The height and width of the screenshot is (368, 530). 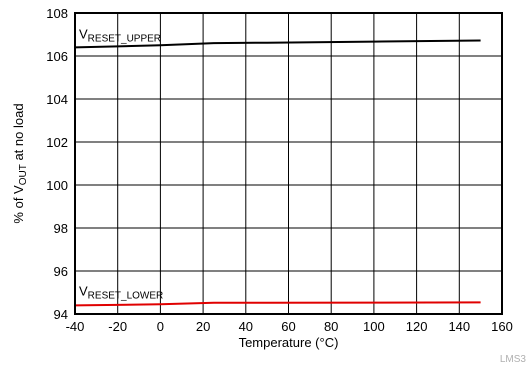 What do you see at coordinates (117, 326) in the screenshot?
I see `x-tick-label: -20` at bounding box center [117, 326].